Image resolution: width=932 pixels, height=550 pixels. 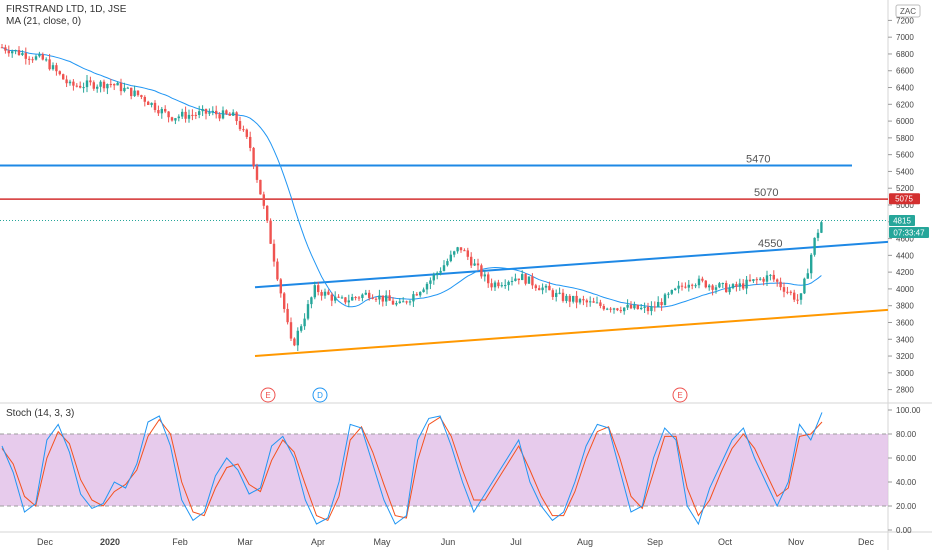 What do you see at coordinates (905, 71) in the screenshot?
I see `price-tick-label-3: 6600` at bounding box center [905, 71].